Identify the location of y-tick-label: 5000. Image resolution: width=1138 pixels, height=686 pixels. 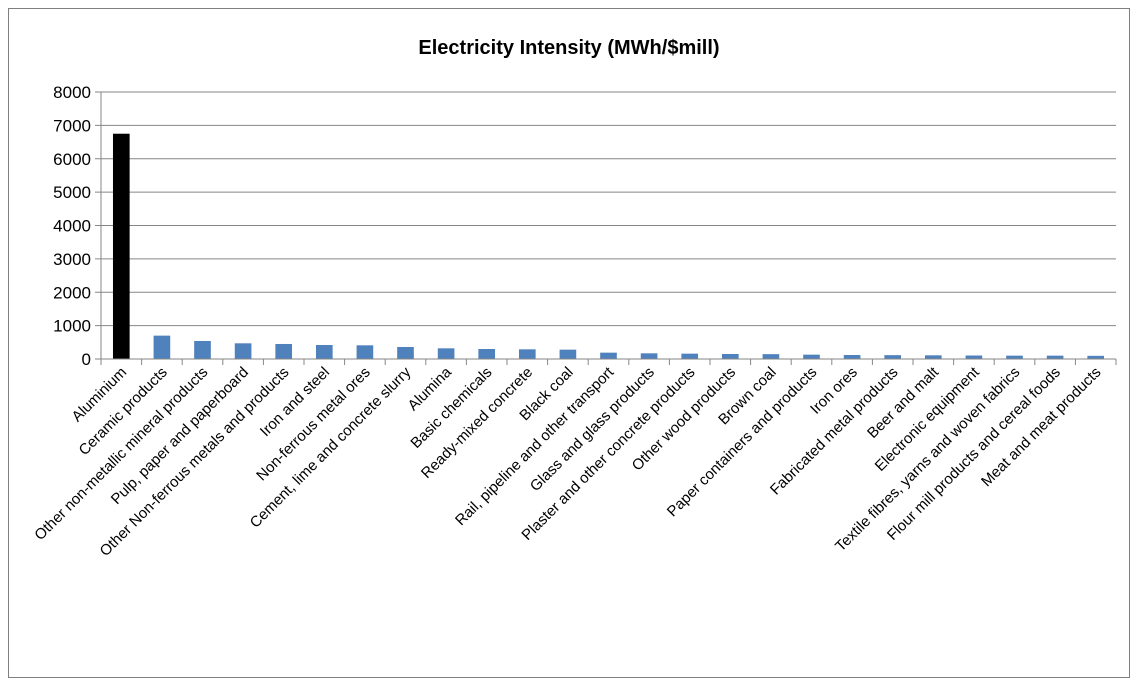
(72, 192).